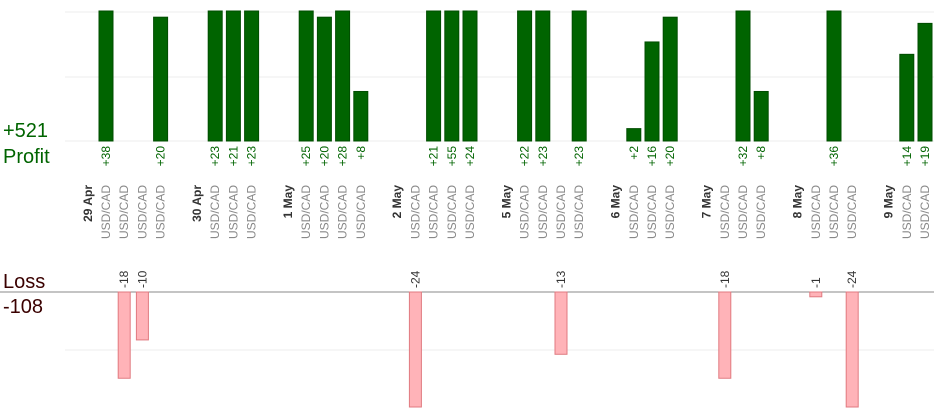 The width and height of the screenshot is (934, 420). Describe the element at coordinates (343, 156) in the screenshot. I see `profit-value-label: +28` at that location.